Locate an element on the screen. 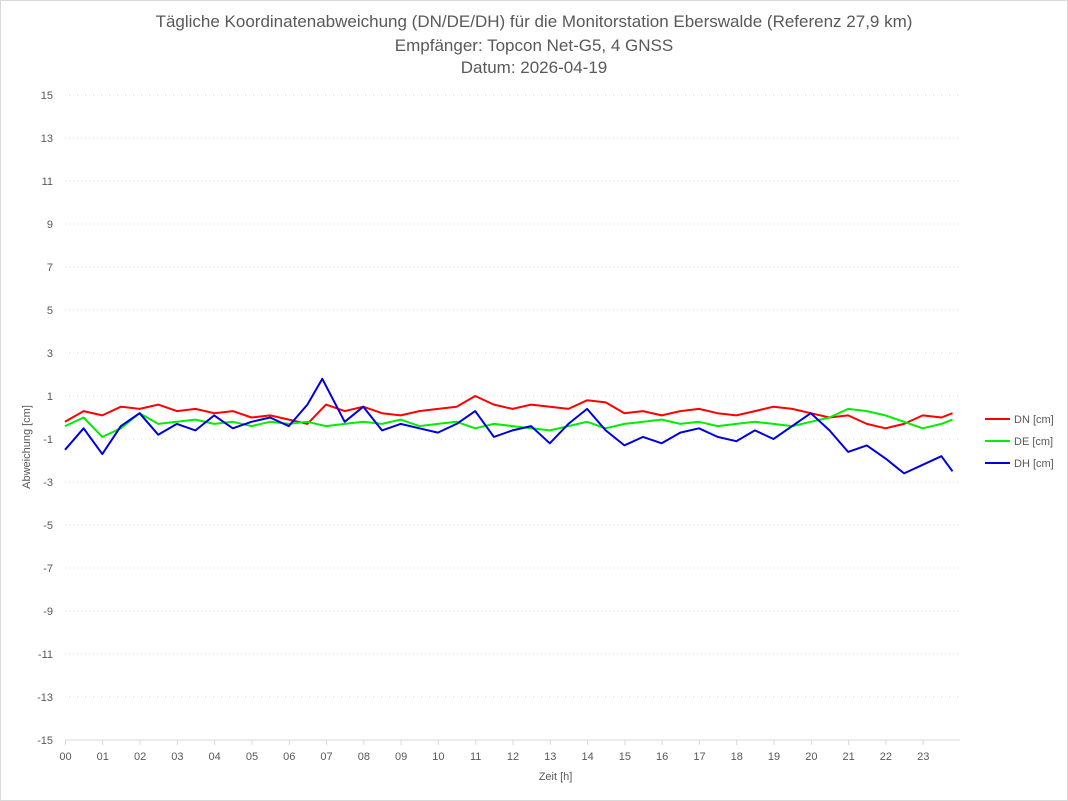 Image resolution: width=1068 pixels, height=801 pixels. x-tick-label: 17 is located at coordinates (699, 757).